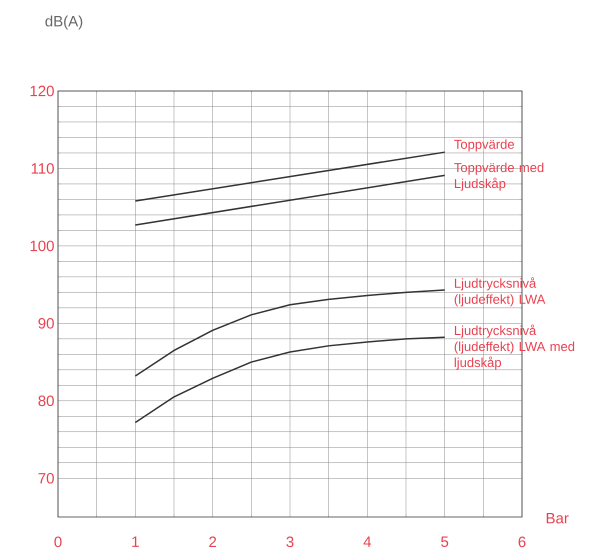 The width and height of the screenshot is (600, 554). Describe the element at coordinates (58, 542) in the screenshot. I see `x-tick-label: 0` at that location.